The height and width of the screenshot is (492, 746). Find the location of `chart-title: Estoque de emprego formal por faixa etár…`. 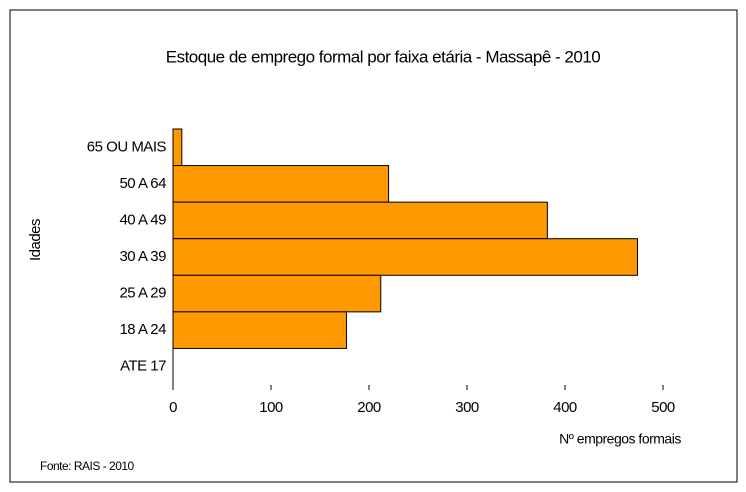

chart-title: Estoque de emprego formal por faixa etár… is located at coordinates (383, 56).